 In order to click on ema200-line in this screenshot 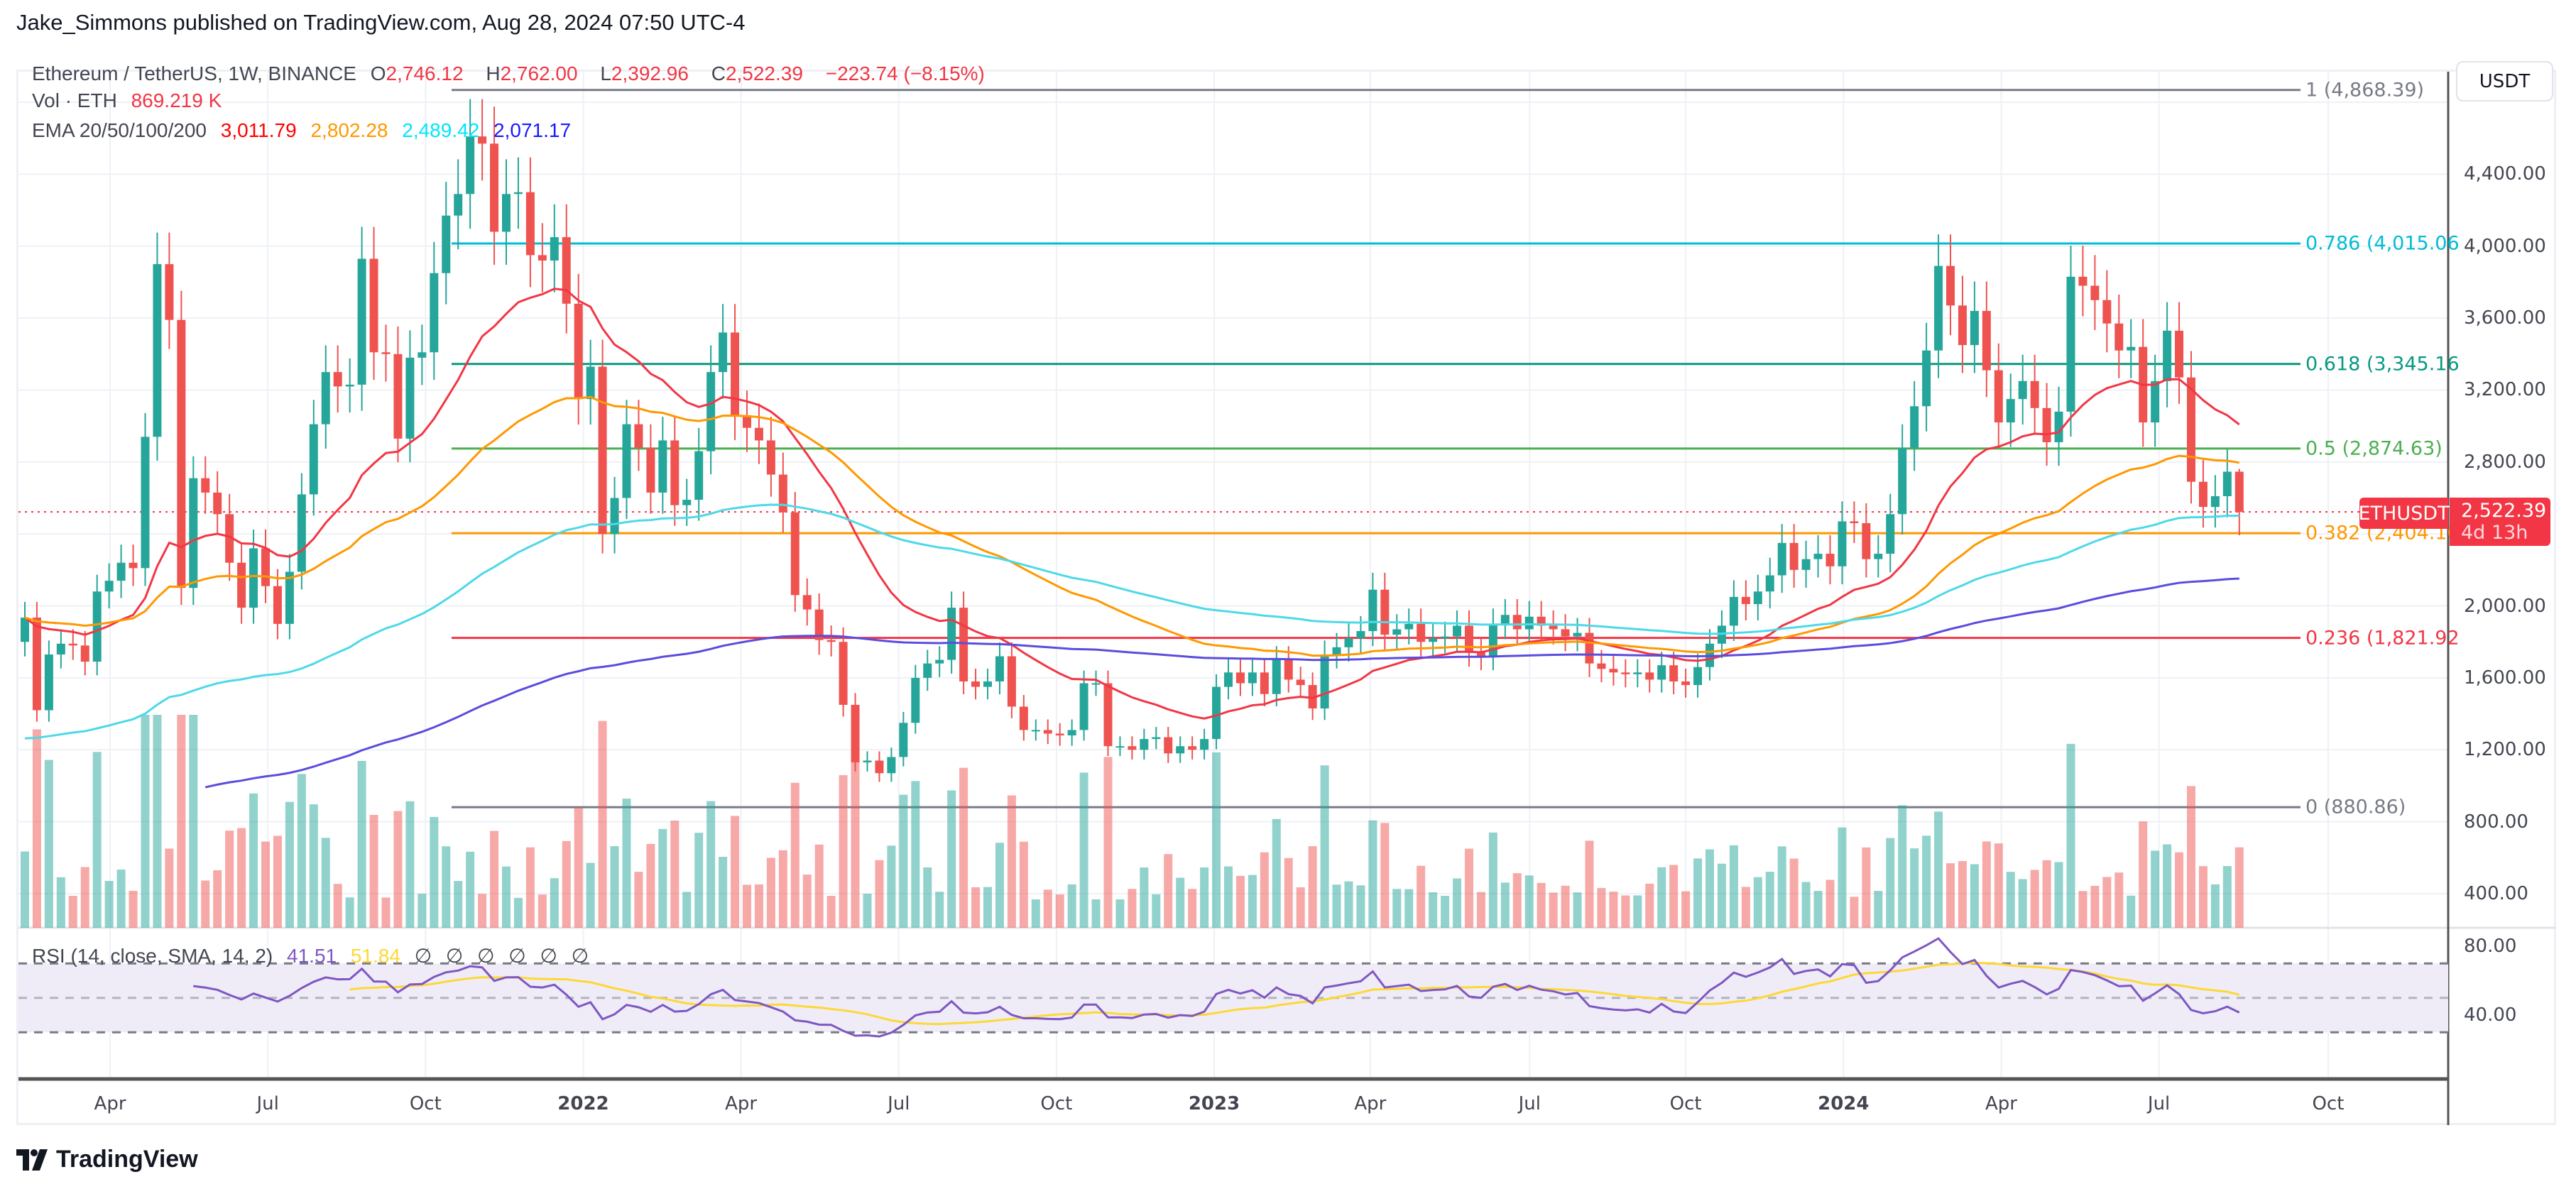, I will do `click(1221, 683)`.